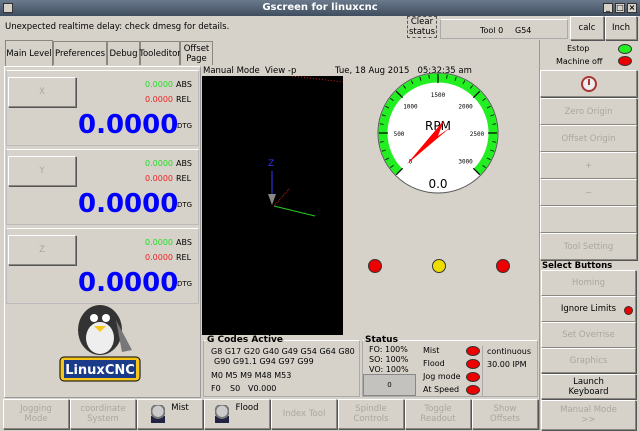 The image size is (640, 431). What do you see at coordinates (283, 351) in the screenshot?
I see `gcodes-line1: G8 G17 G20 G40 G49 G54 G64 G80` at bounding box center [283, 351].